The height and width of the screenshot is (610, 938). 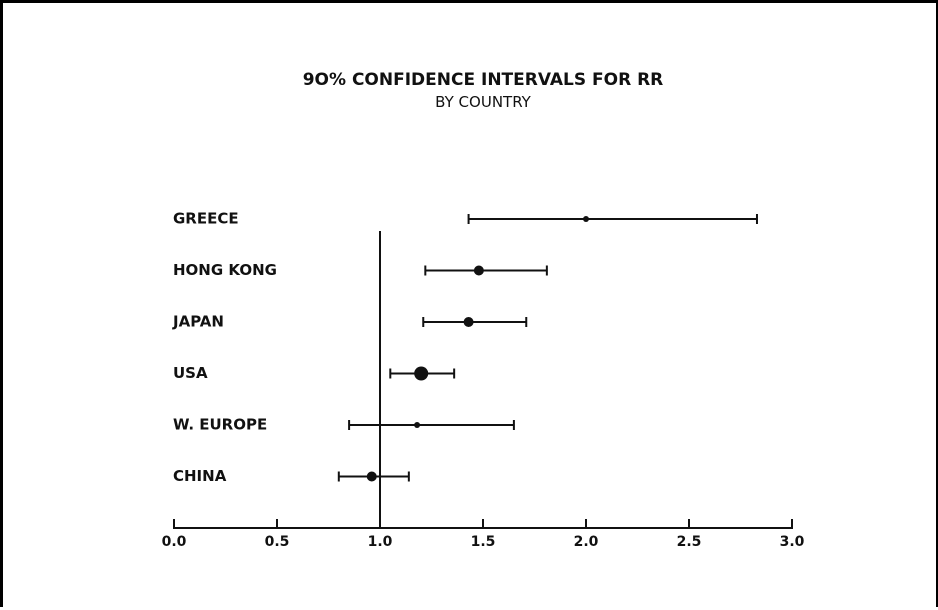 What do you see at coordinates (689, 542) in the screenshot?
I see `x-tick-label-5: 2.5` at bounding box center [689, 542].